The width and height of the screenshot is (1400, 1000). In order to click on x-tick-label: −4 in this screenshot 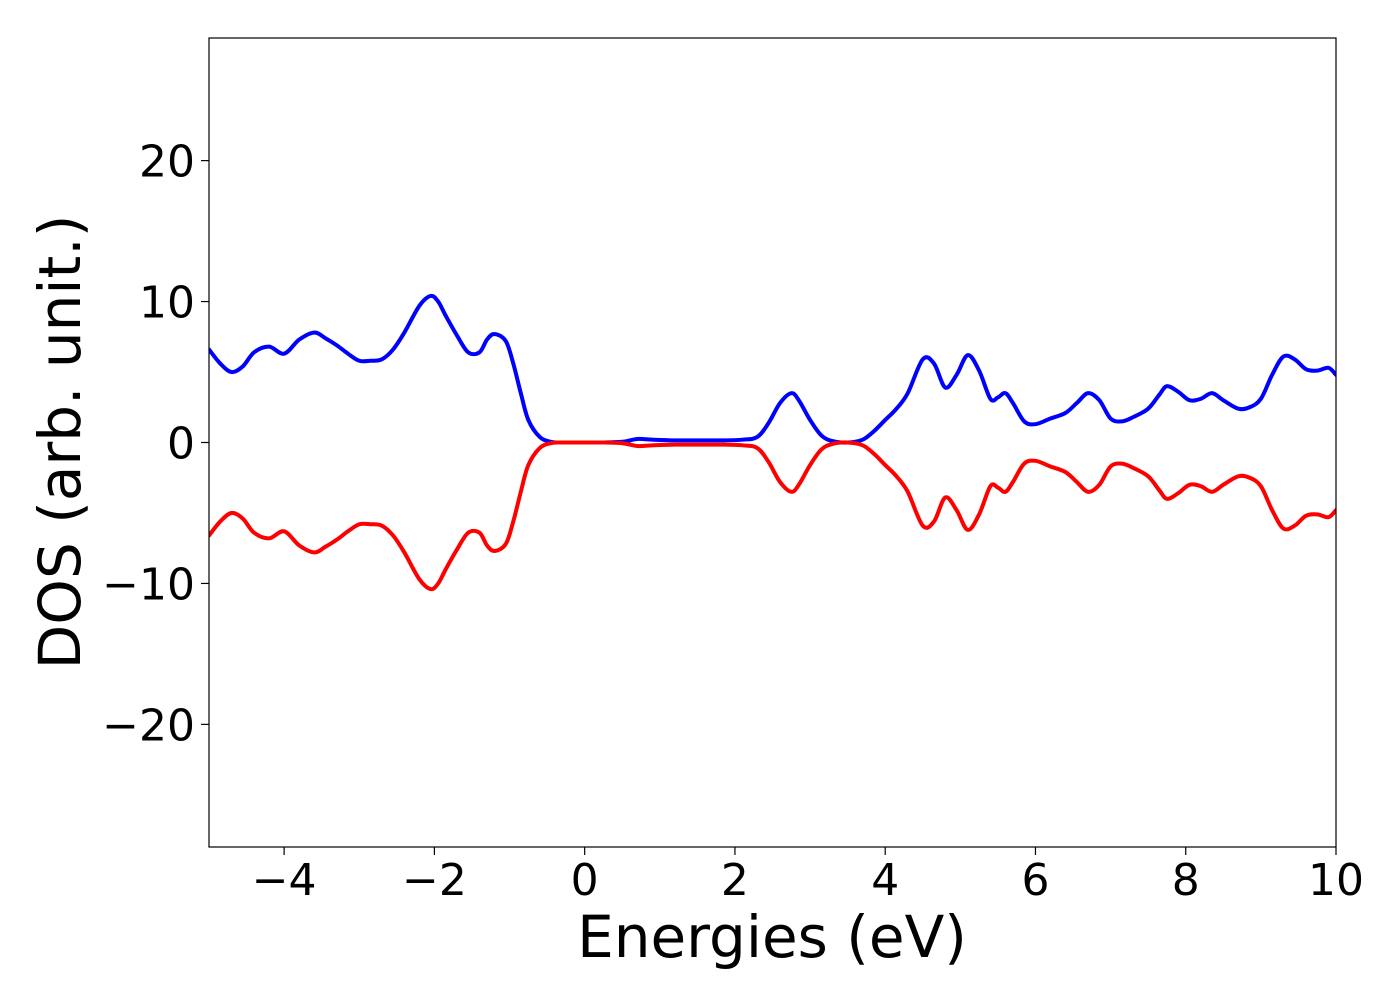, I will do `click(284, 880)`.